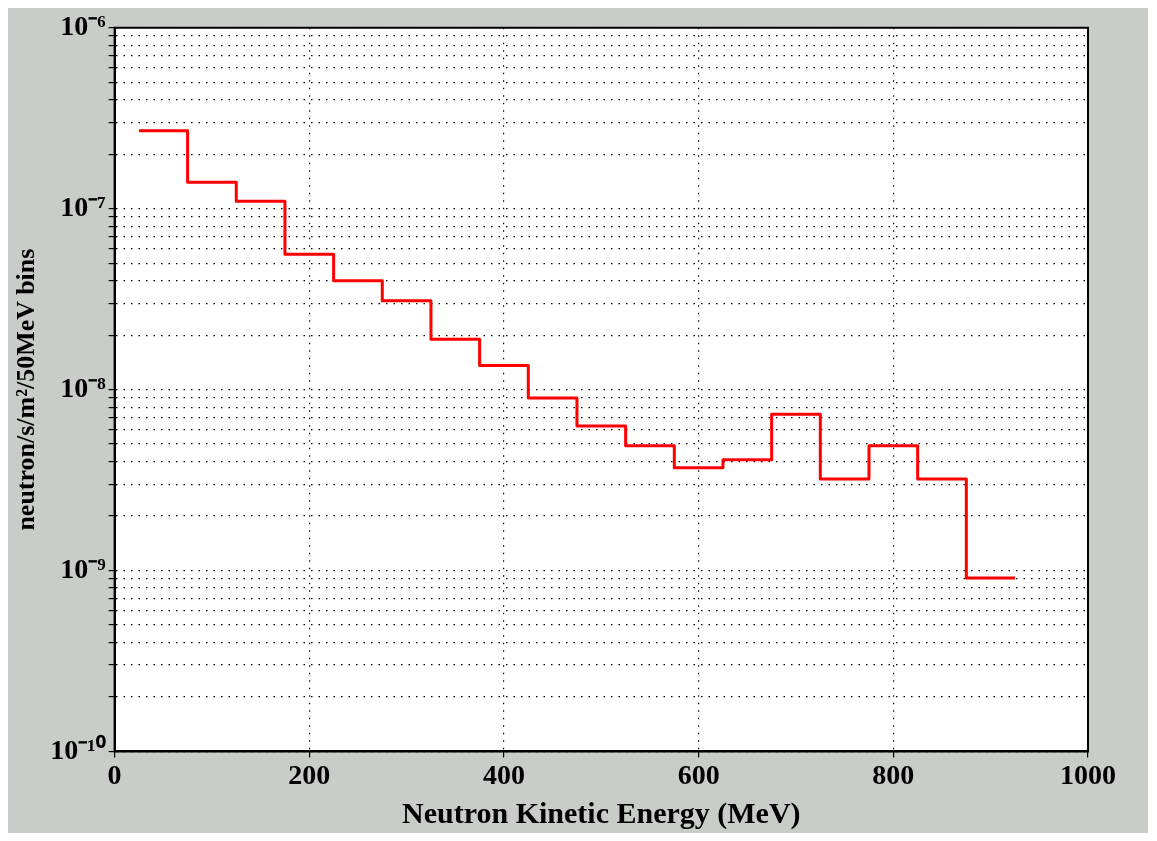  Describe the element at coordinates (114, 775) in the screenshot. I see `x-tick-label: 0` at that location.